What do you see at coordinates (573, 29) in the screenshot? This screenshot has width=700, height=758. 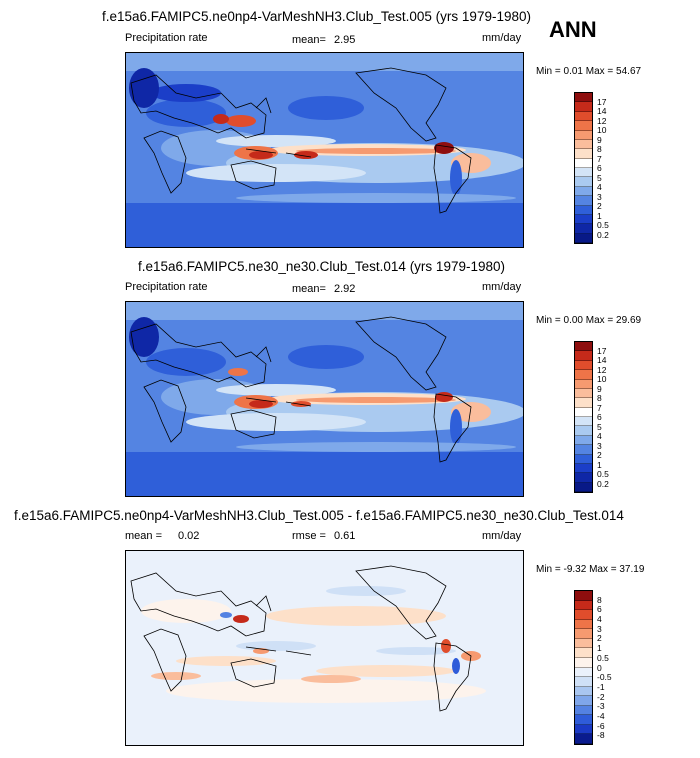 I see `season-label: ANN` at bounding box center [573, 29].